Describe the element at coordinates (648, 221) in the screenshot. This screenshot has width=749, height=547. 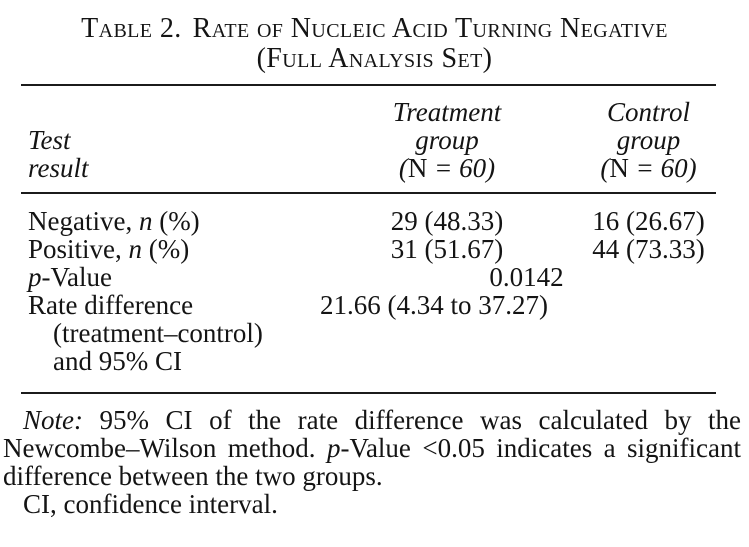
I see `negative-control-value: 16 (26.67)` at that location.